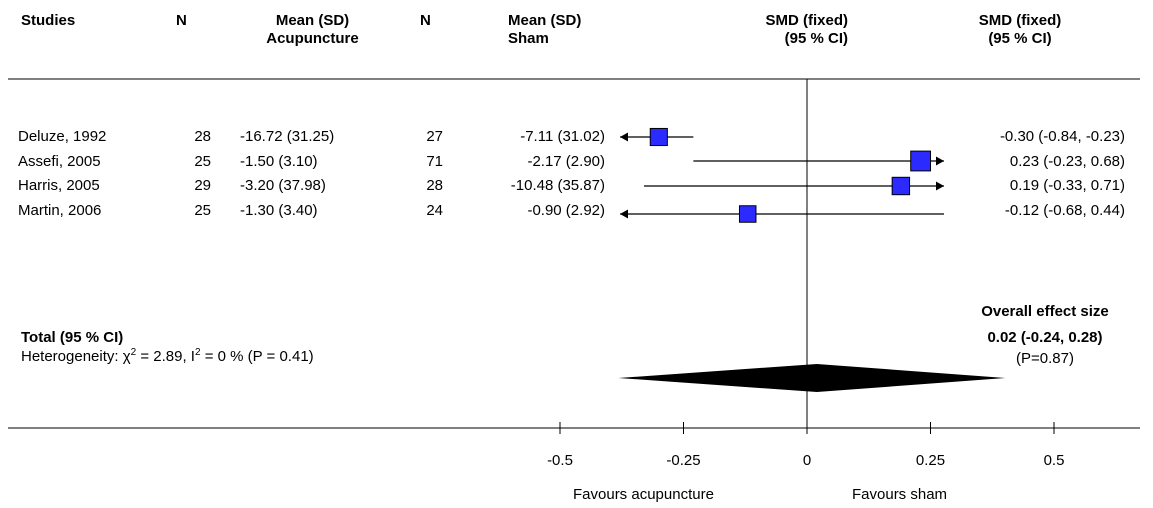  Describe the element at coordinates (1045, 337) in the screenshot. I see `overall-effect-value: 0.02 (-0.24, 0.28)` at that location.